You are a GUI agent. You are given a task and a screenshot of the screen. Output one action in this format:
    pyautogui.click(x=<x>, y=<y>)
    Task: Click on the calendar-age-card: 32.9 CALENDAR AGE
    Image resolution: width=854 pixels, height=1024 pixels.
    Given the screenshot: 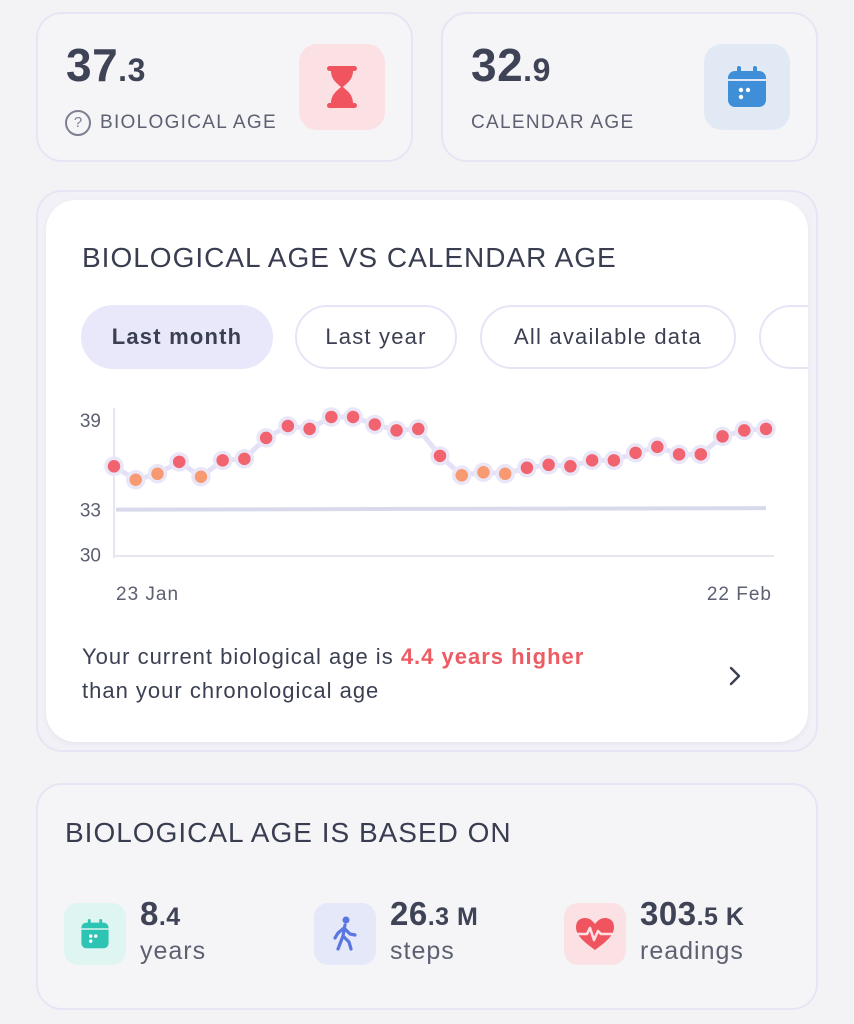 What is the action you would take?
    pyautogui.click(x=629, y=87)
    